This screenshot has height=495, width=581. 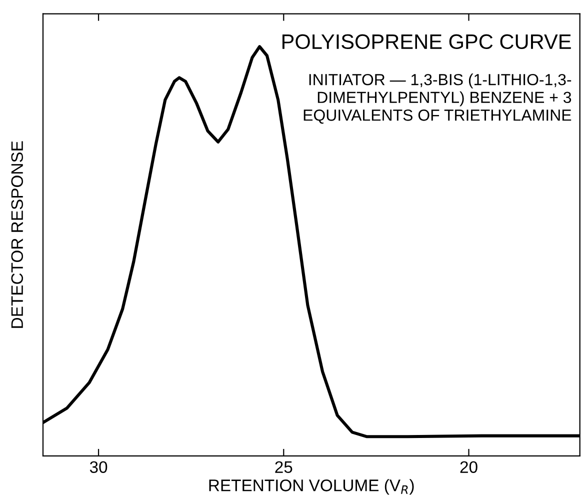 What do you see at coordinates (426, 42) in the screenshot?
I see `chart-title: POLYISOPRENE GPC CURVE` at bounding box center [426, 42].